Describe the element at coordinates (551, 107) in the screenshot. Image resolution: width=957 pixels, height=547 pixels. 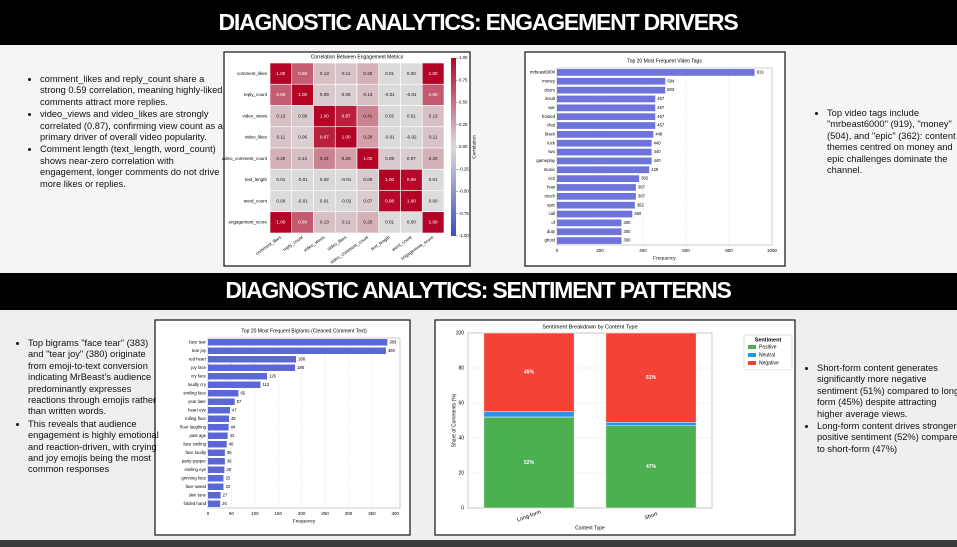
I see `y-tick-label: war` at that location.